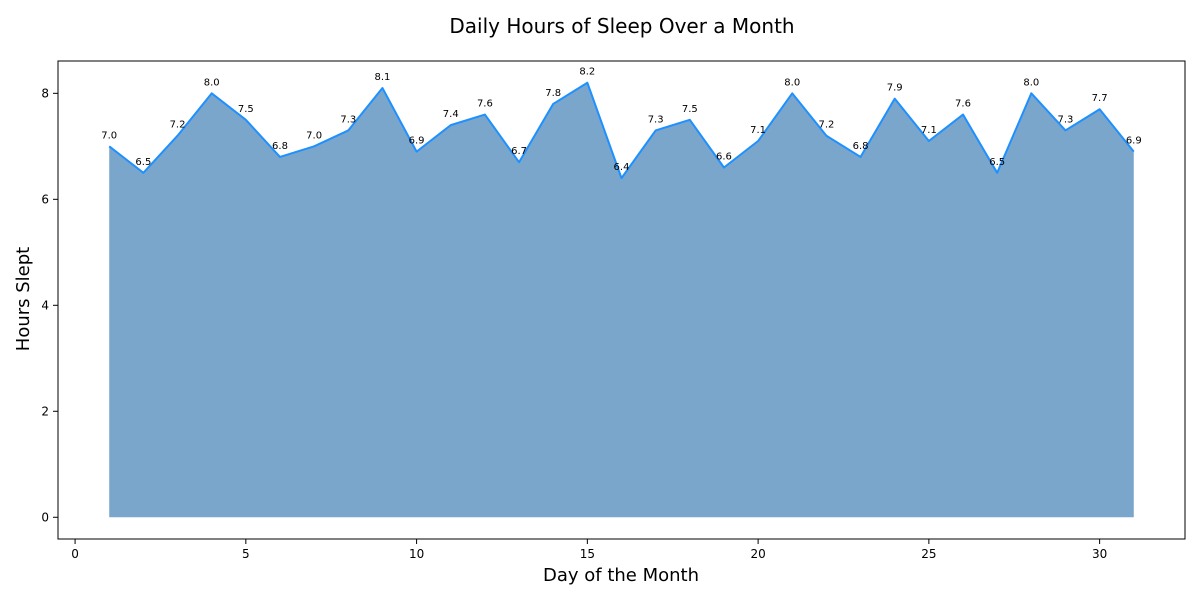  Describe the element at coordinates (519, 151) in the screenshot. I see `data-label: 6.7` at that location.